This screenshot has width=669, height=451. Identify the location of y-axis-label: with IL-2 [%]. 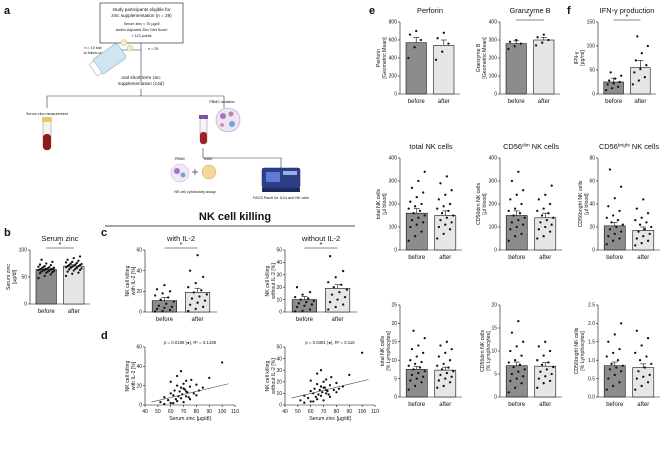
(134, 280).